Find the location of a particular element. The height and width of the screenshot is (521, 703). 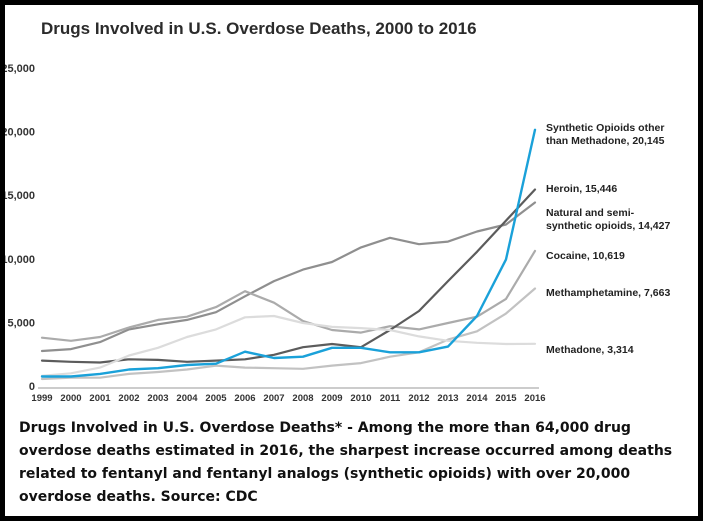

x-tick-label: 2015 is located at coordinates (506, 398).